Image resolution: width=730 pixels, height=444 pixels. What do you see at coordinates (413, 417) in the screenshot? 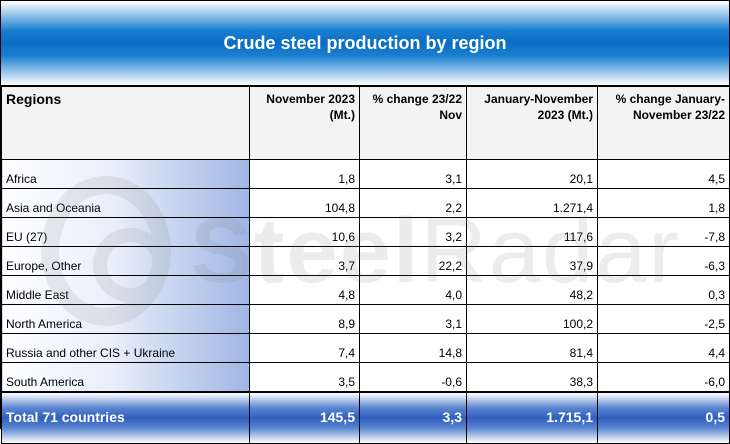
I see `total-pct-nov: 3,3` at bounding box center [413, 417].